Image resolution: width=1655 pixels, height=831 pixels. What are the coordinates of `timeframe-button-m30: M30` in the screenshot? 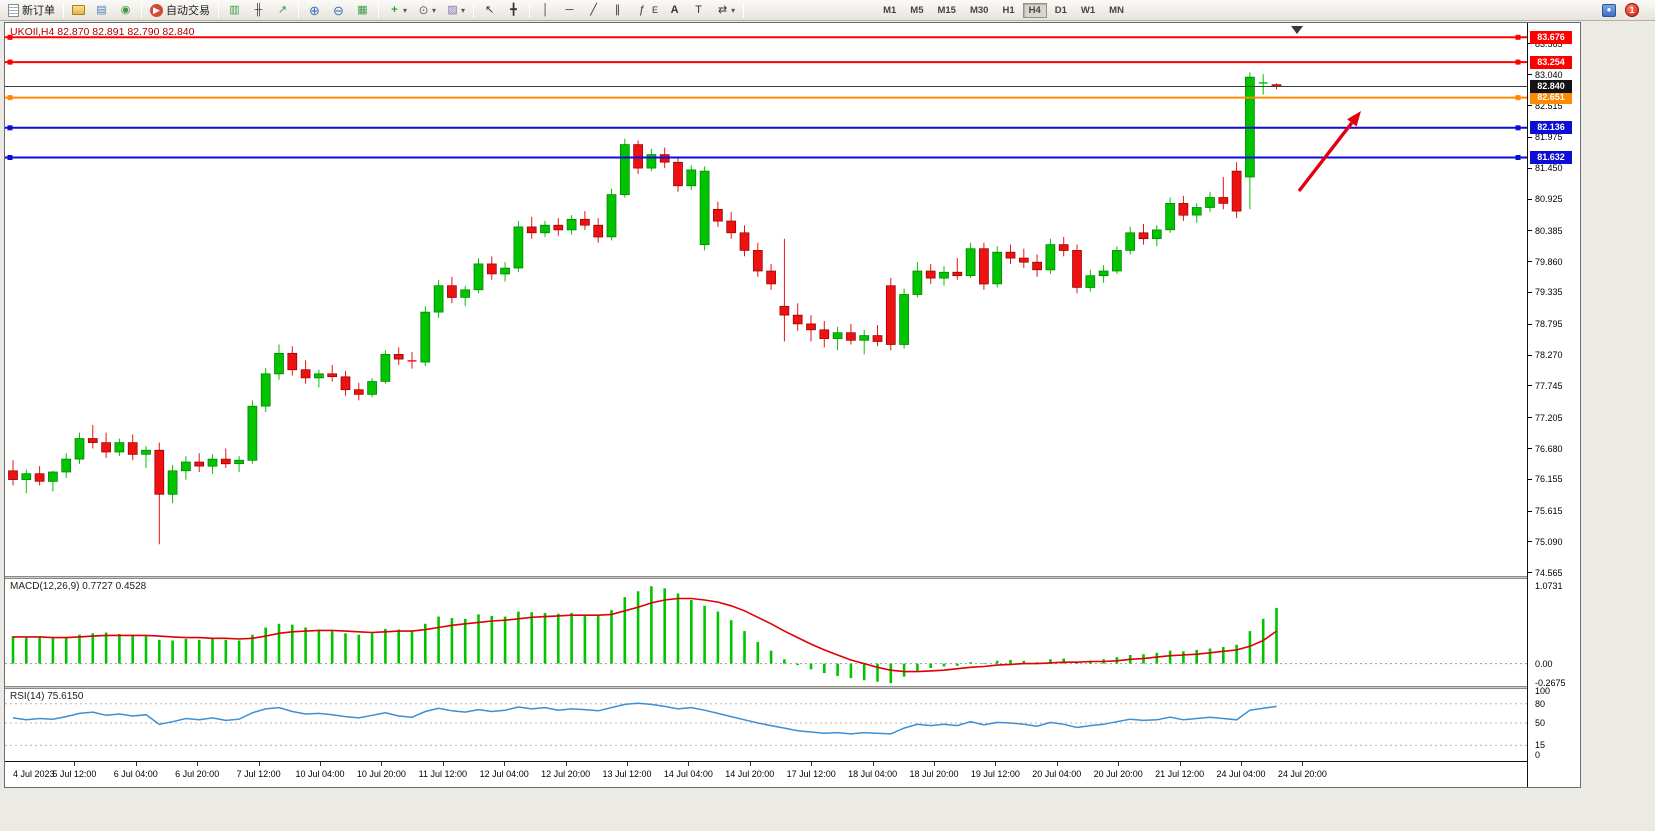 It's located at (979, 10).